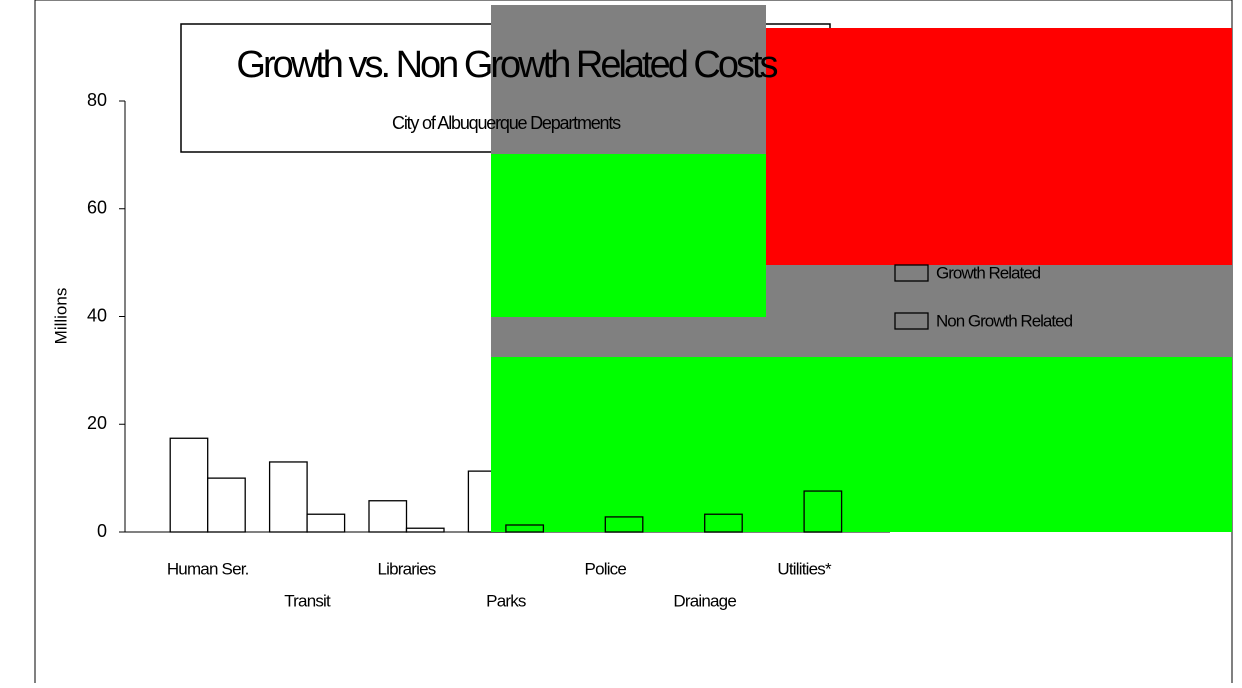 The width and height of the screenshot is (1242, 688). What do you see at coordinates (97, 100) in the screenshot?
I see `y-tick-label: 80` at bounding box center [97, 100].